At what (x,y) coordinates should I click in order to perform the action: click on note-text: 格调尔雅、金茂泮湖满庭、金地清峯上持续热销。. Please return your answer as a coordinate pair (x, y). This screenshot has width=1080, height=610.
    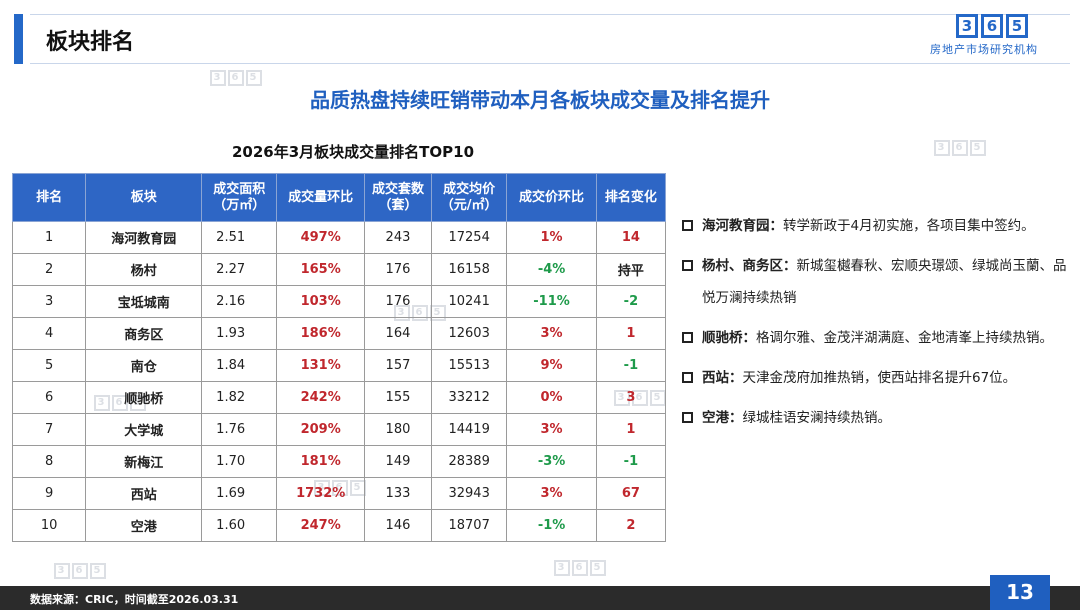
    Looking at the image, I should click on (904, 338).